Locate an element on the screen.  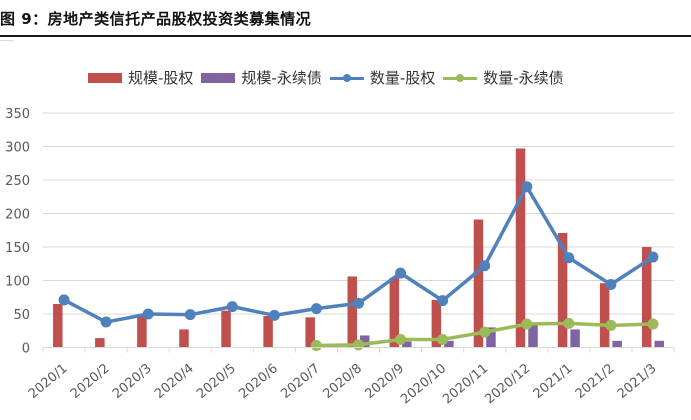
title-divider is located at coordinates (345, 36).